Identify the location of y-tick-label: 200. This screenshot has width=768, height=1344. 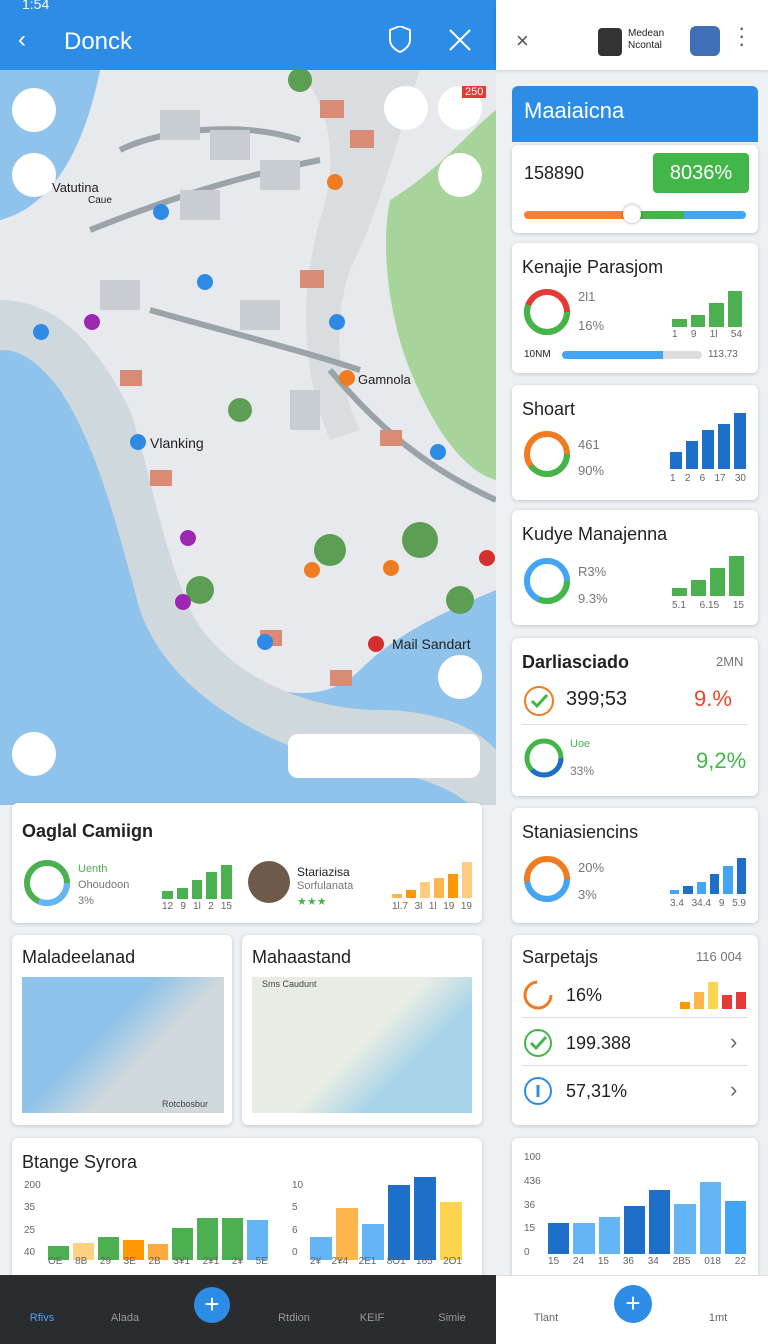
(32, 1185).